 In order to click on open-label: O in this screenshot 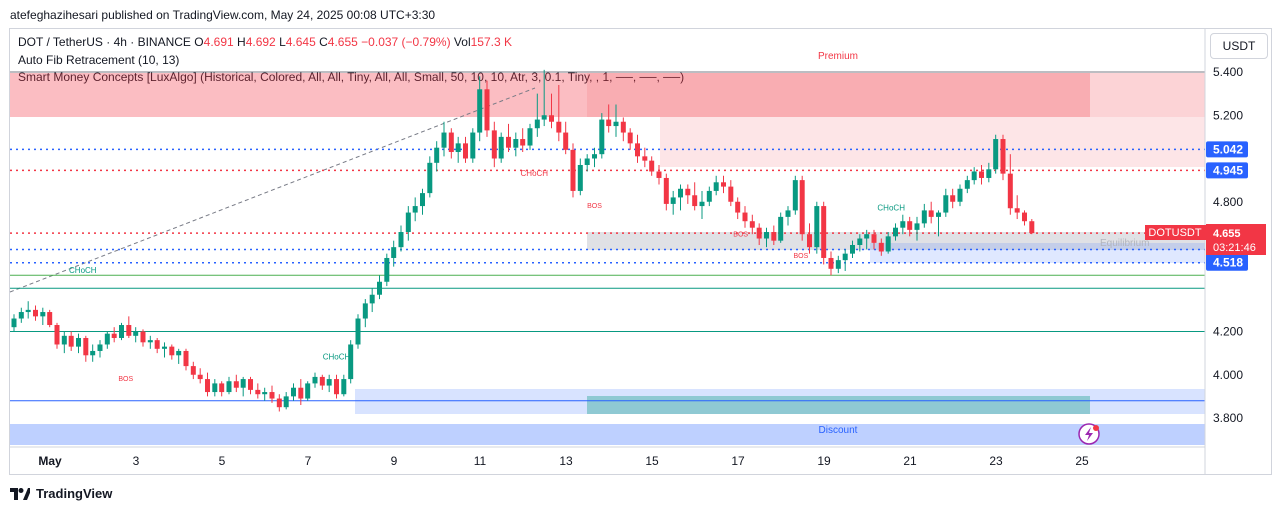, I will do `click(199, 42)`.